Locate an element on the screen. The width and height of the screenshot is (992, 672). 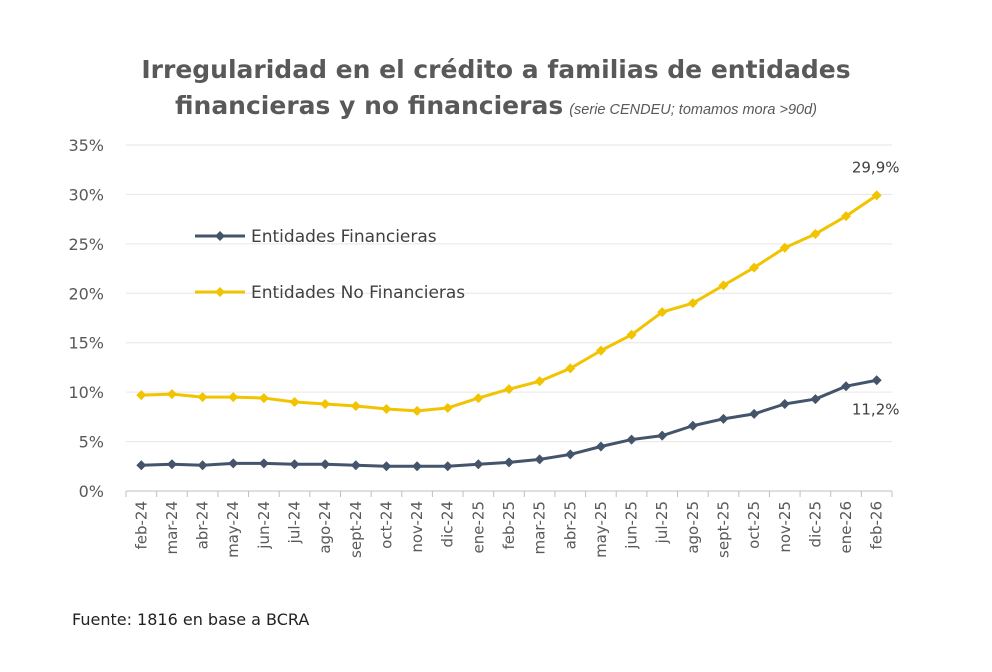
x-tick-label: jul-24 is located at coordinates (295, 522).